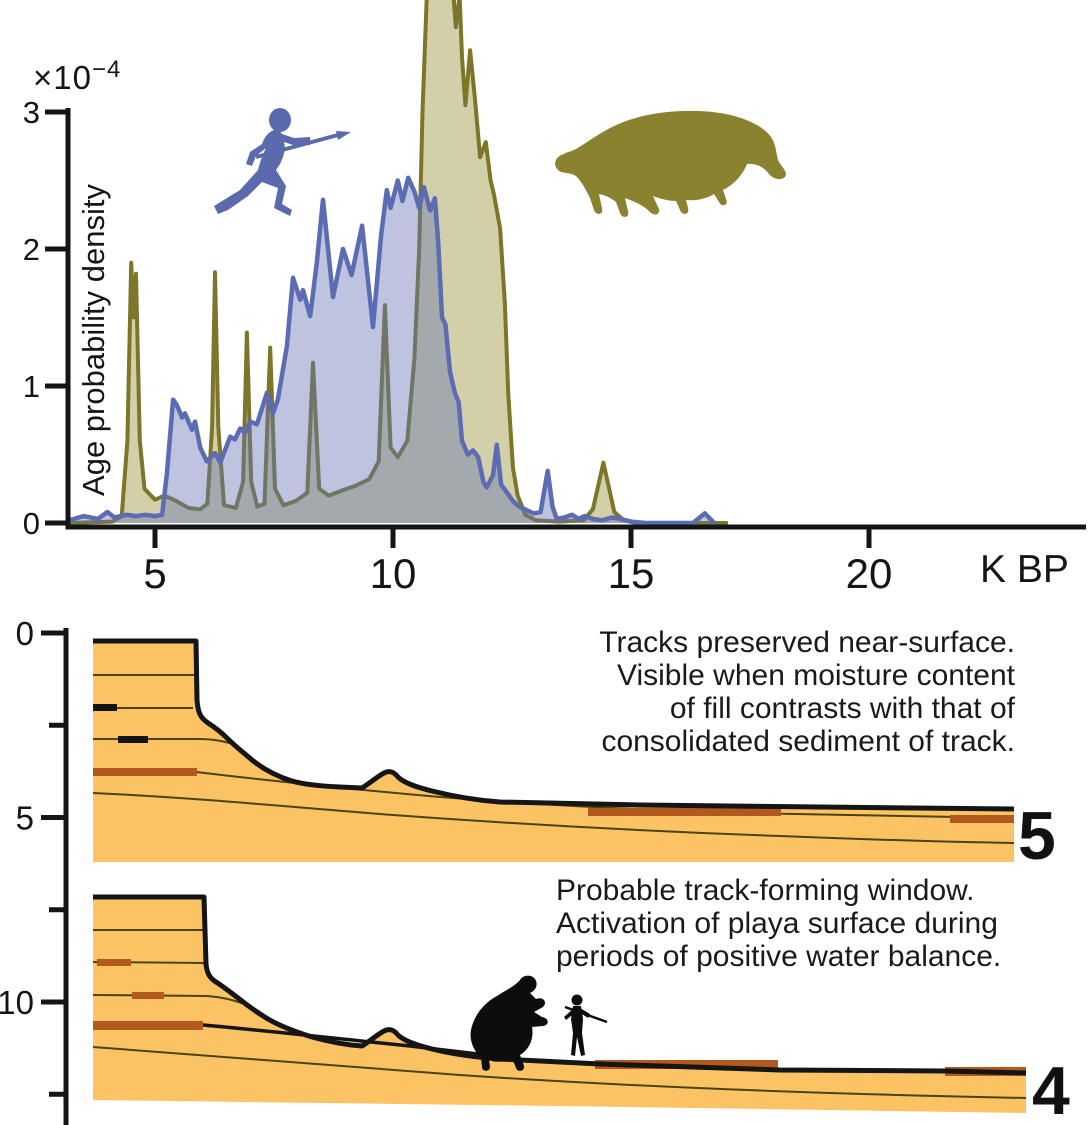 Image resolution: width=1092 pixels, height=1125 pixels. What do you see at coordinates (1024, 569) in the screenshot?
I see `x-axis-unit-label: K BP` at bounding box center [1024, 569].